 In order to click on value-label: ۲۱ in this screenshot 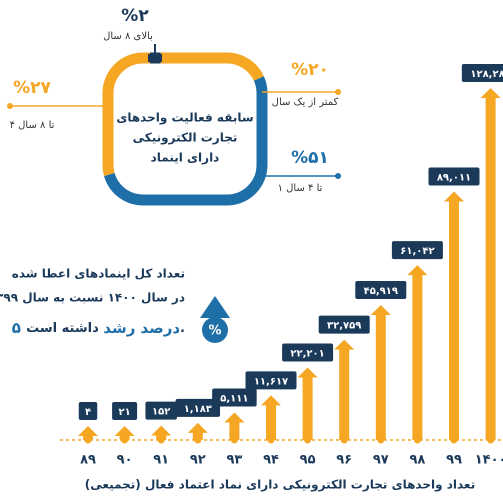, I will do `click(124, 412)`.